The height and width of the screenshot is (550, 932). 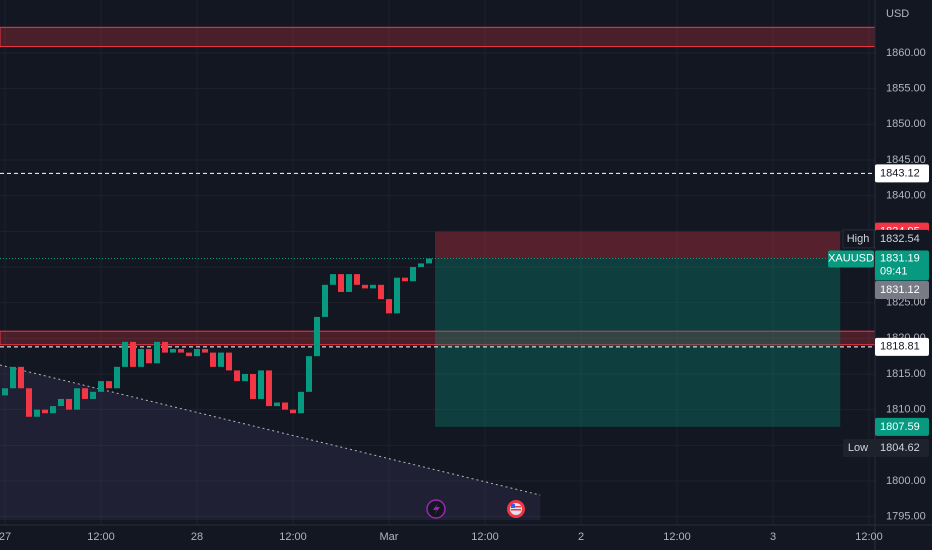 What do you see at coordinates (906, 196) in the screenshot?
I see `y-tick-label: 1840.00` at bounding box center [906, 196].